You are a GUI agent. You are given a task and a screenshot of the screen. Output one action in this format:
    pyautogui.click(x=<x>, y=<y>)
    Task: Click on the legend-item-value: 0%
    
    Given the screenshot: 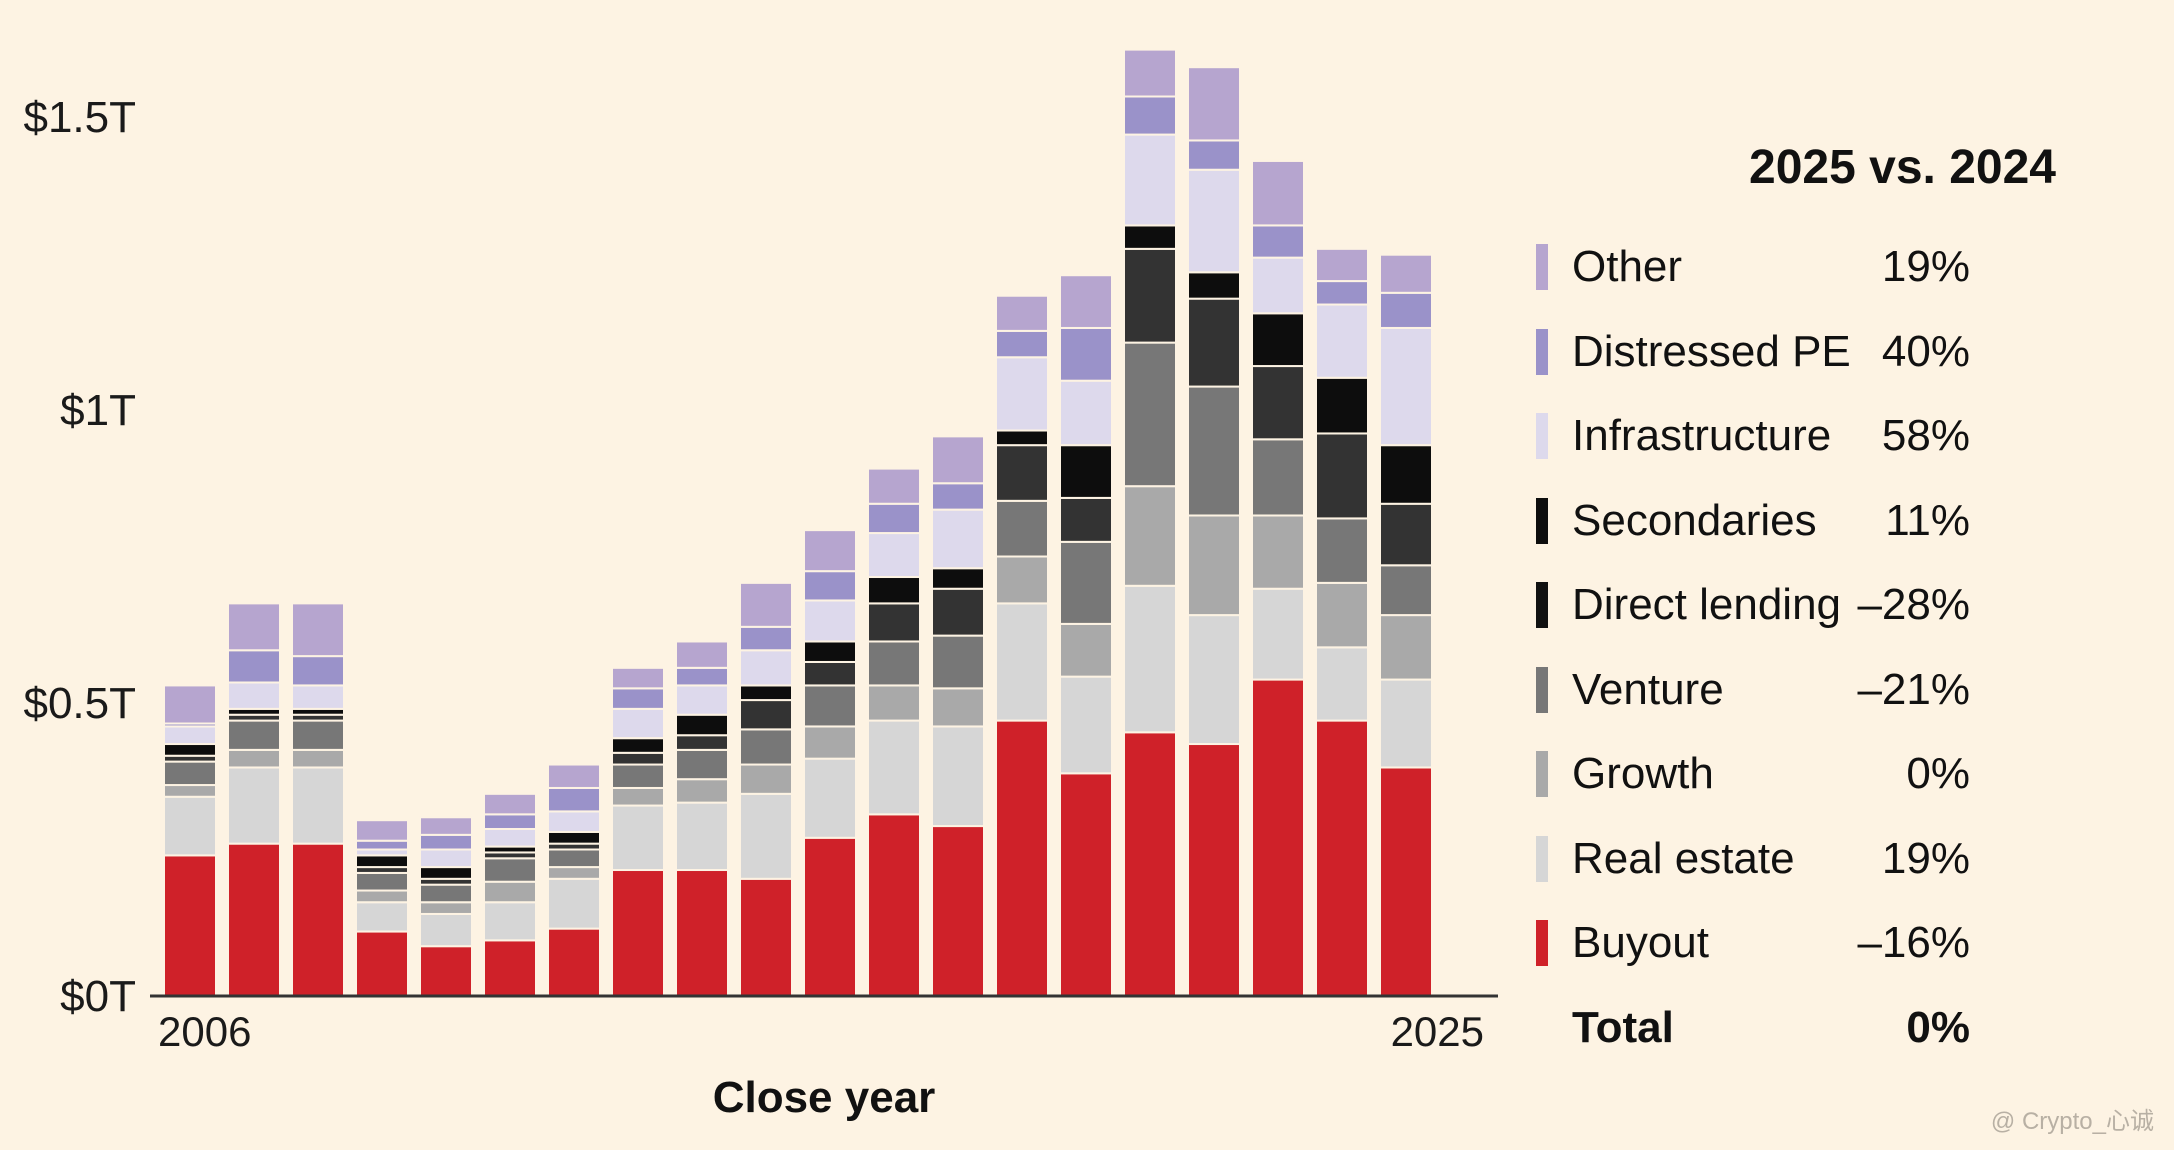 What is the action you would take?
    pyautogui.click(x=1938, y=774)
    